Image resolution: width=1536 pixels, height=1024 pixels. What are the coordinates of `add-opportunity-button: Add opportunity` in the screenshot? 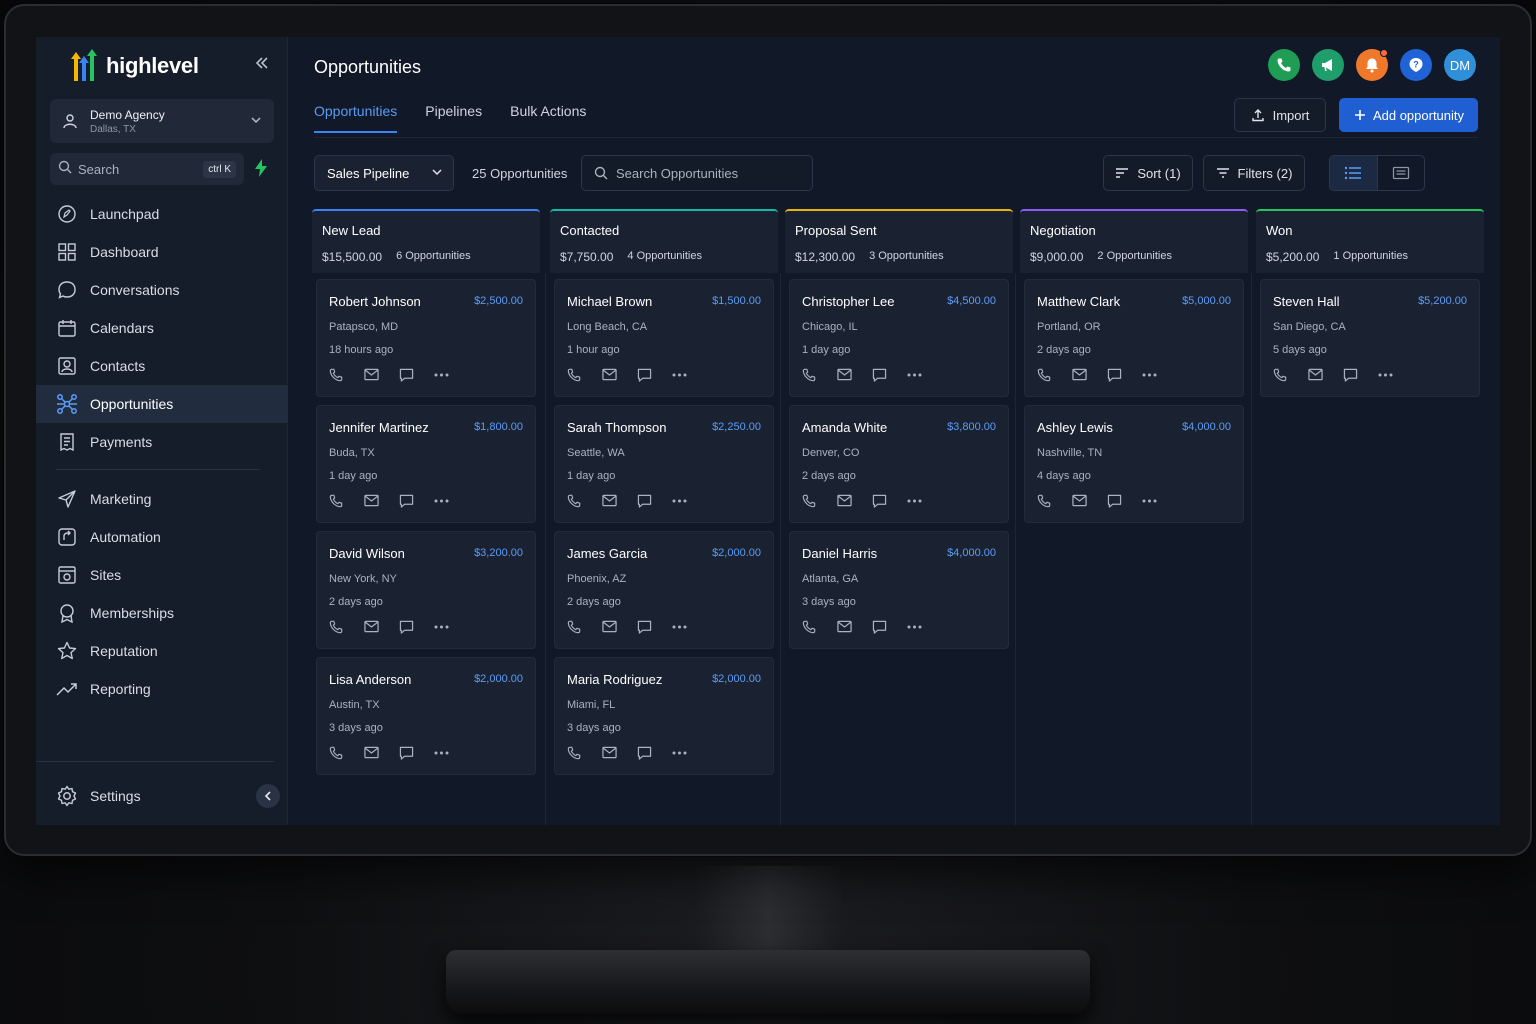 It's located at (1408, 115).